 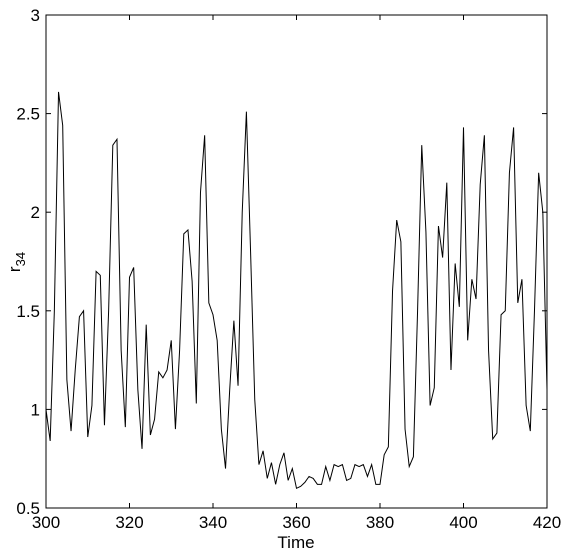 What do you see at coordinates (296, 522) in the screenshot?
I see `x-tick-label: 360` at bounding box center [296, 522].